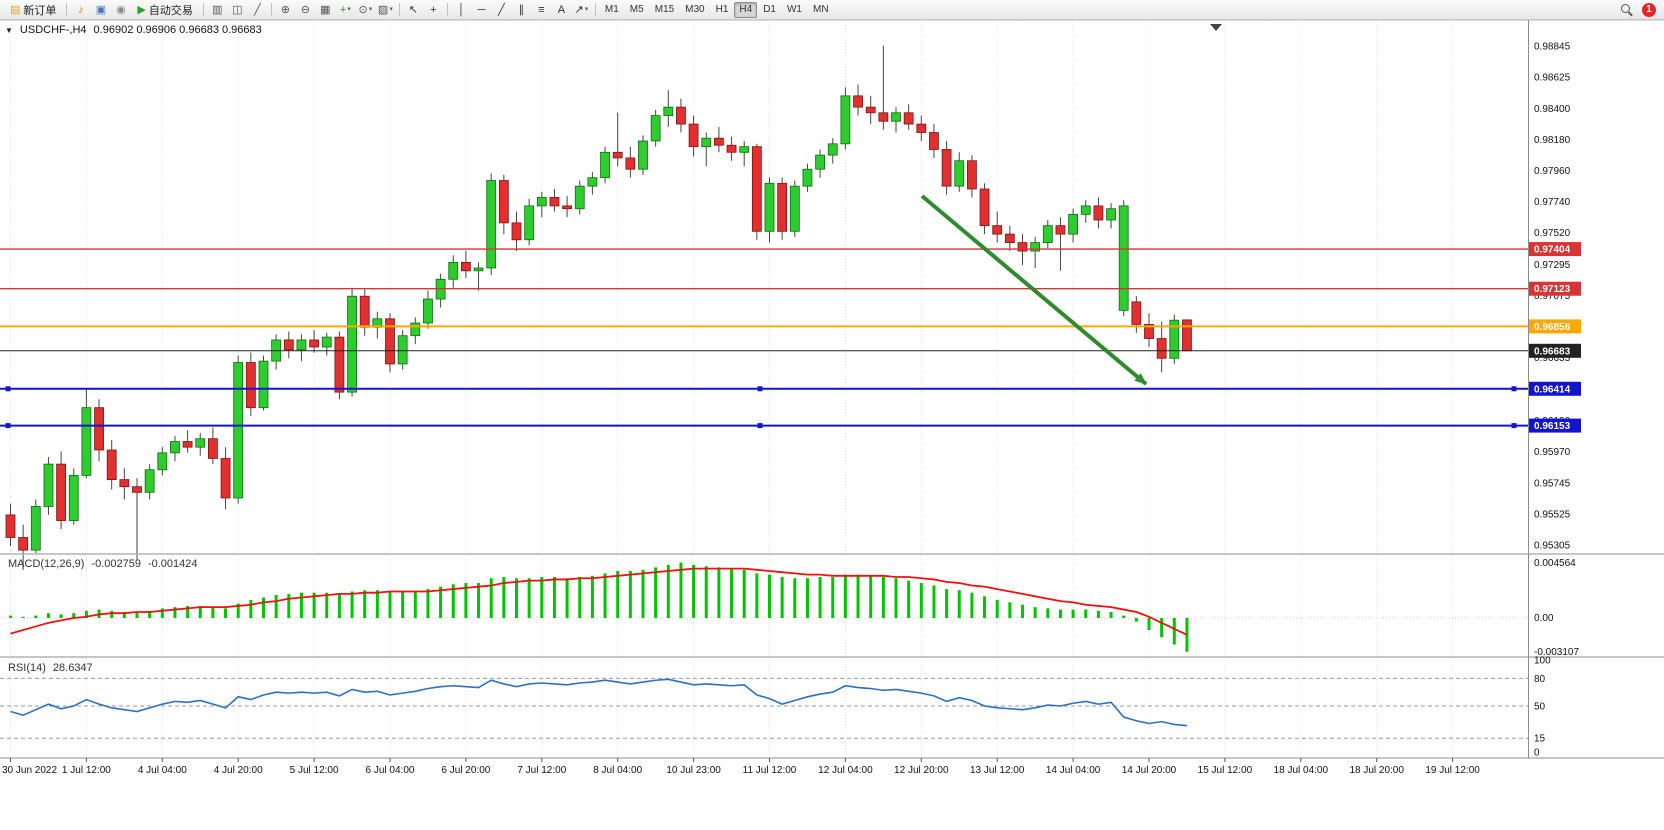 This screenshot has height=830, width=1664. I want to click on time-axis-label: 8 Jul 04:00, so click(617, 770).